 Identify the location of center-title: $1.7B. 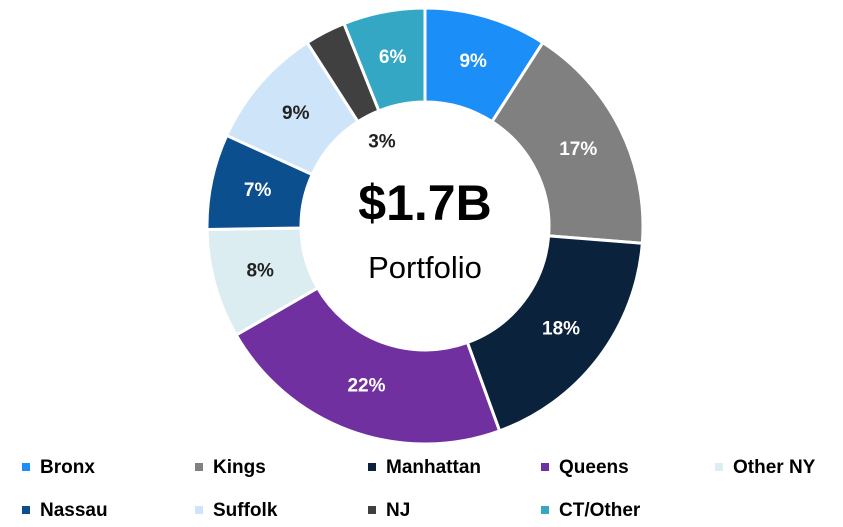
(424, 203).